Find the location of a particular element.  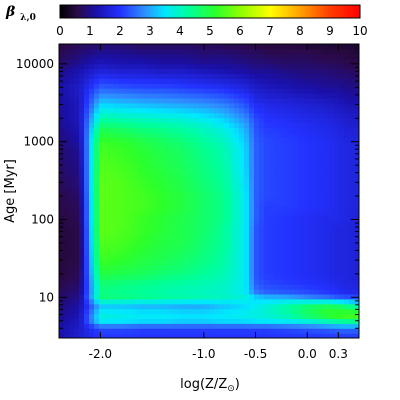

x-tick-label: -2.0 is located at coordinates (100, 354).